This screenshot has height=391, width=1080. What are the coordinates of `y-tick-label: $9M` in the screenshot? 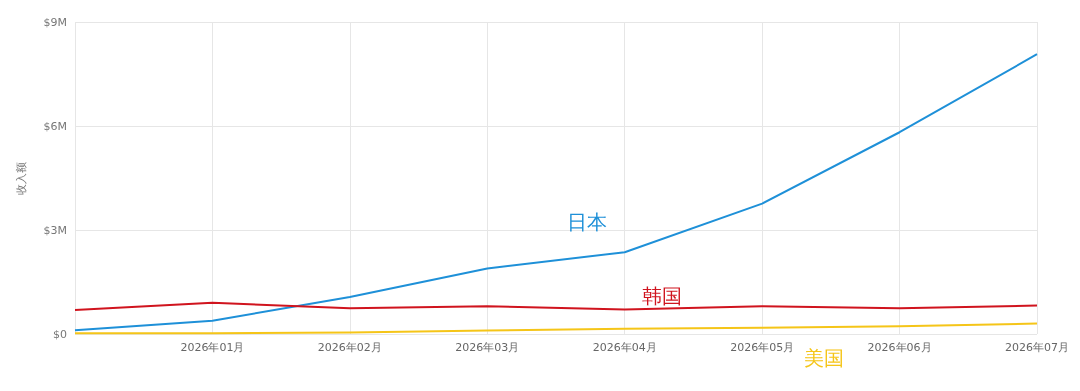 It's located at (55, 22).